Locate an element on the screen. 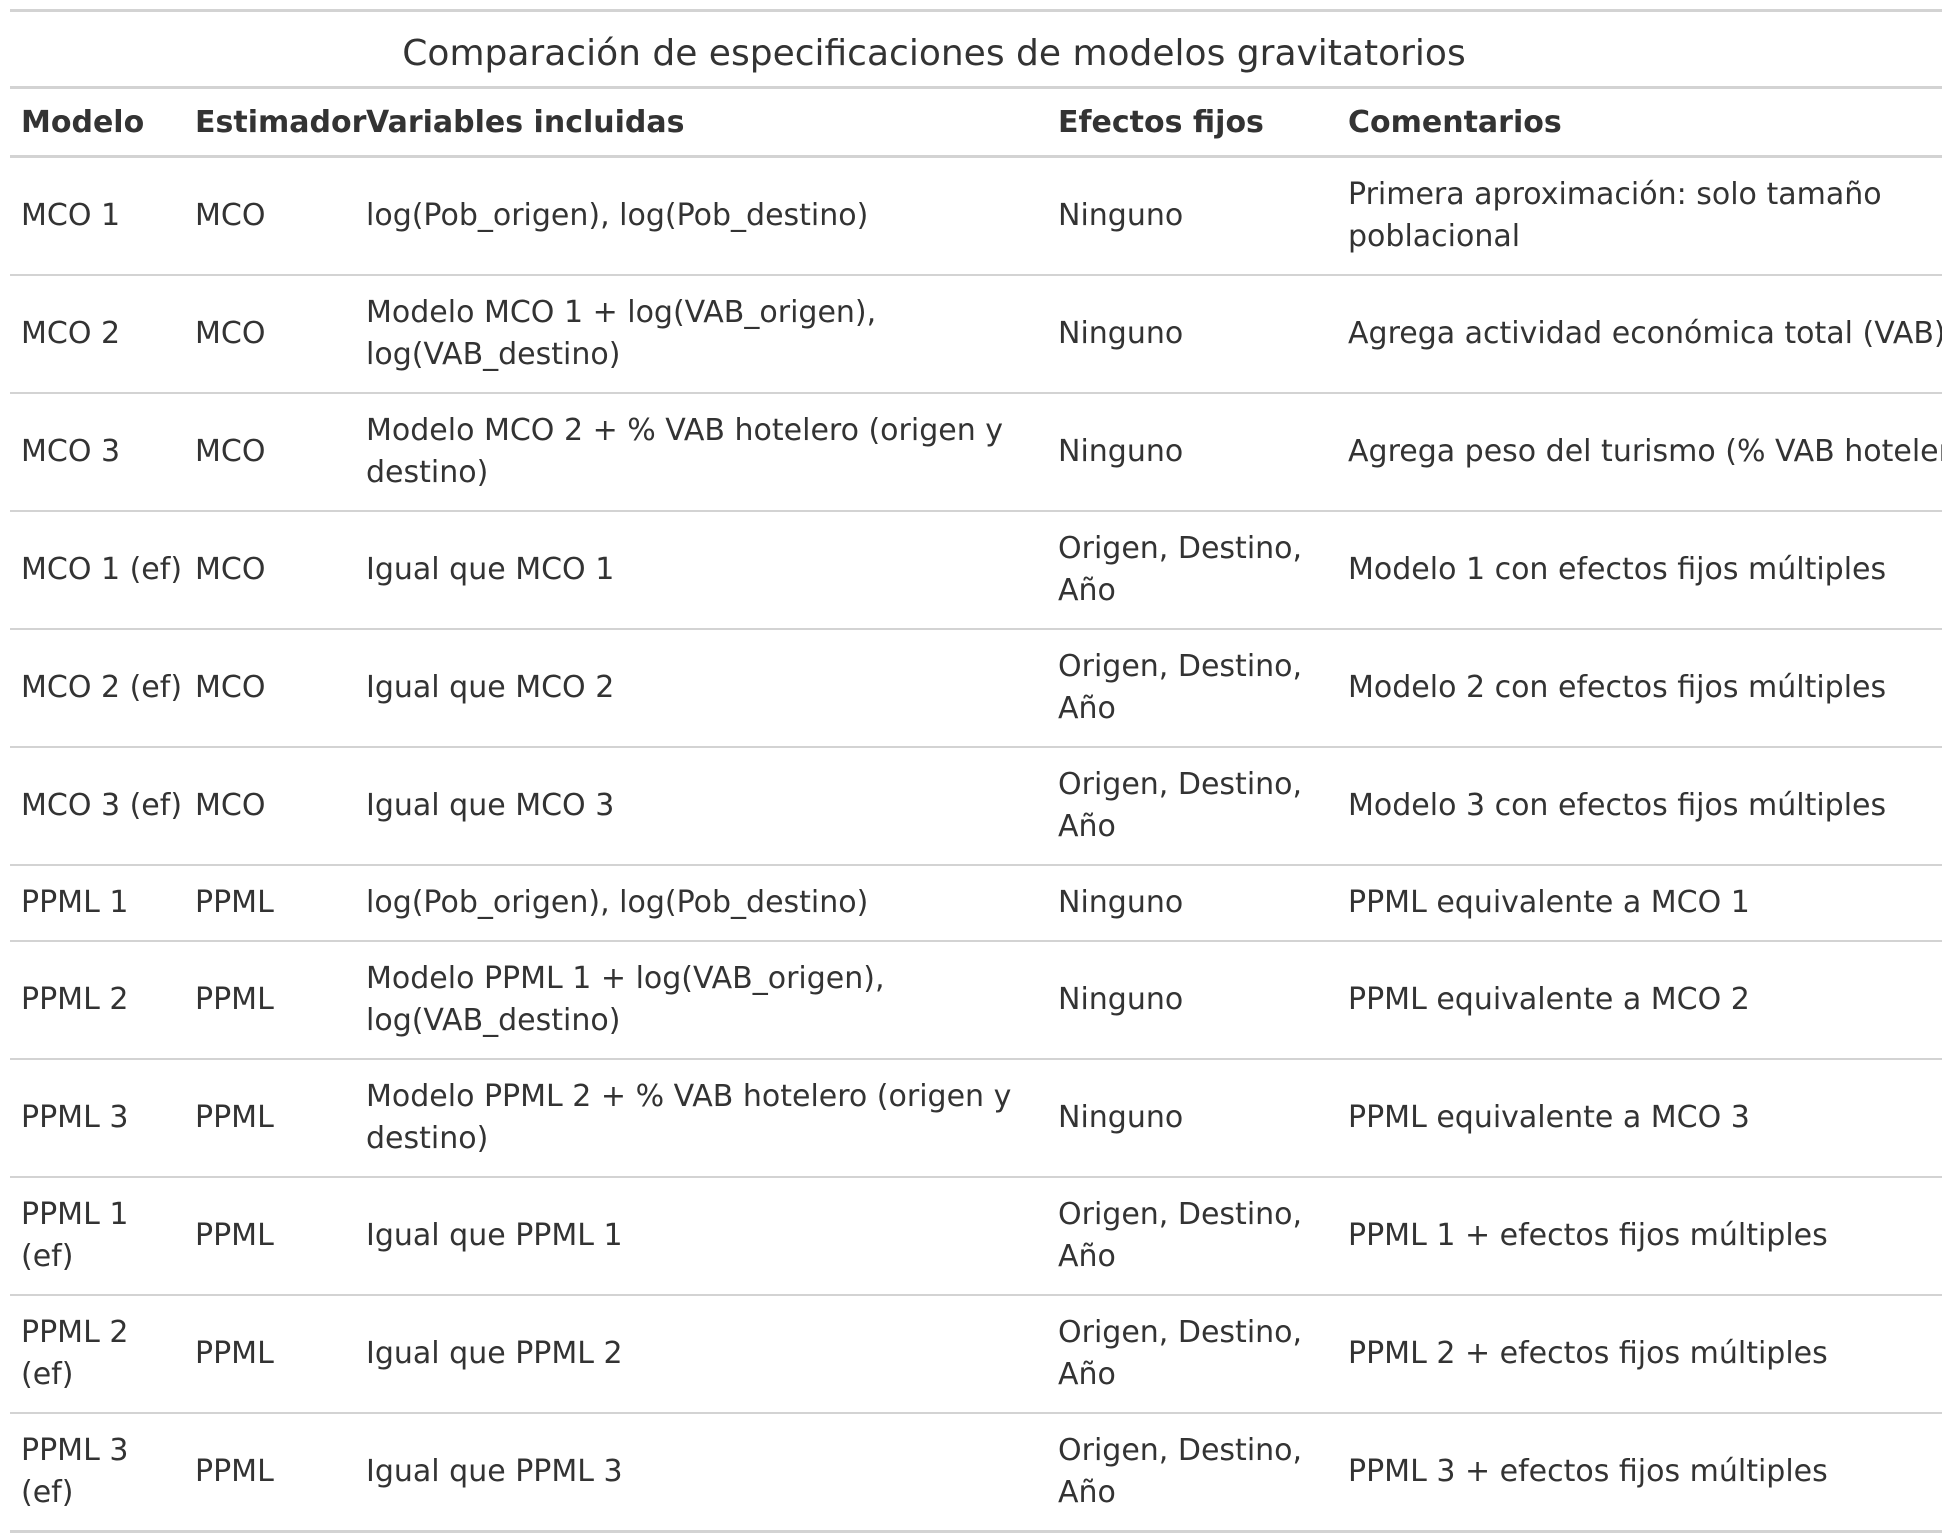 The height and width of the screenshot is (1538, 1942). cell-modelo: PPML 2 is located at coordinates (97, 1000).